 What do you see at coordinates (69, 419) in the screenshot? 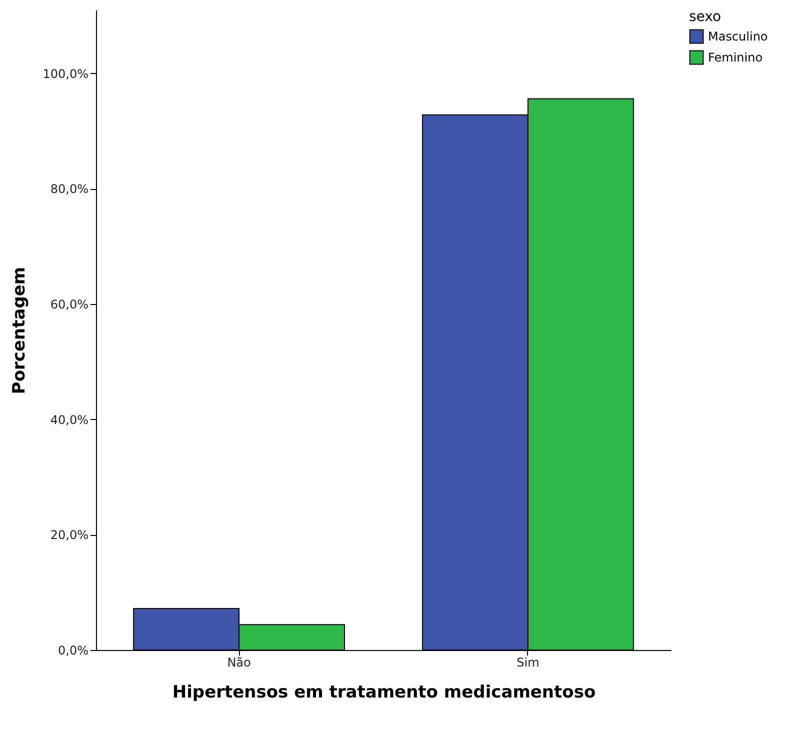
I see `y-tick-label: 40,0%` at bounding box center [69, 419].